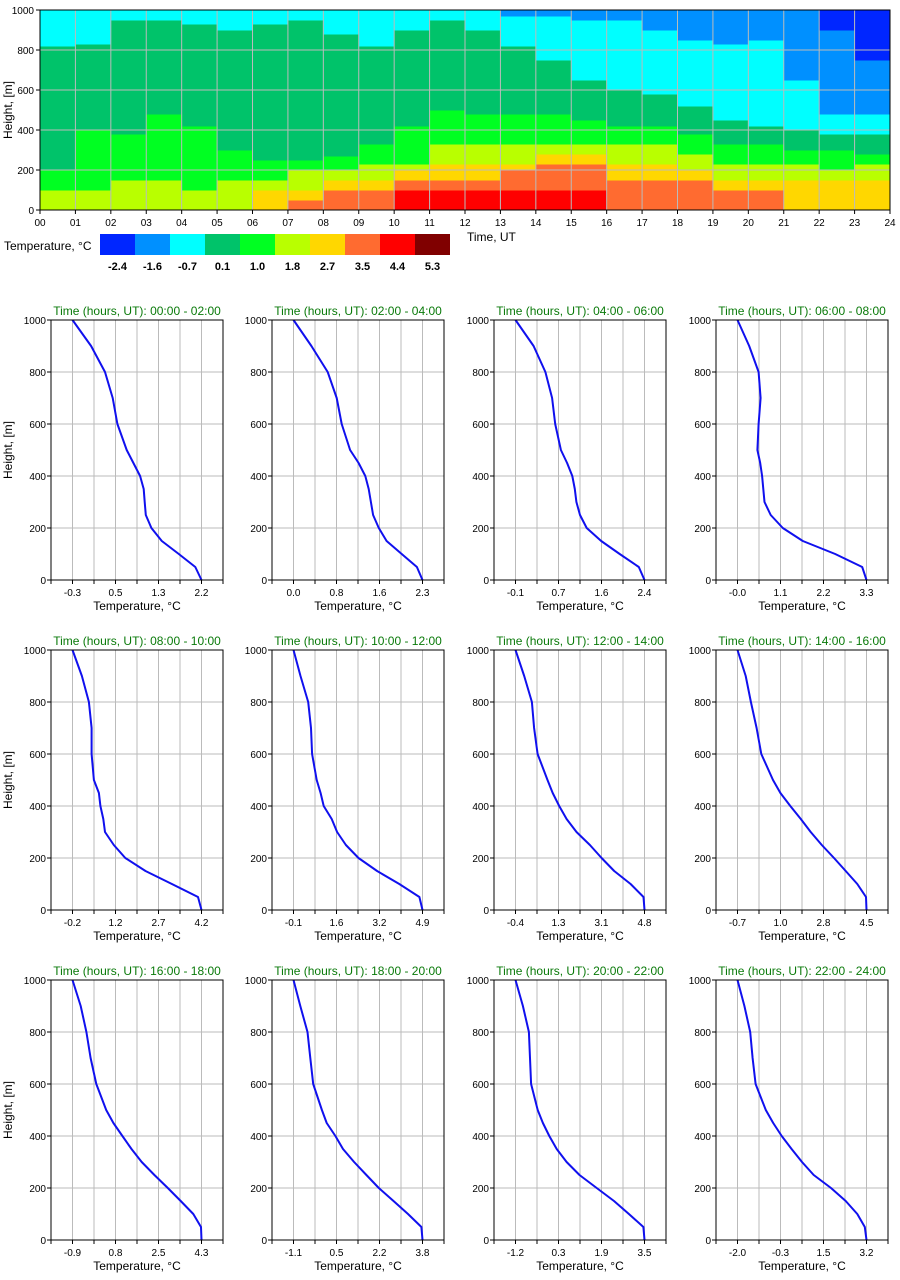 This screenshot has height=1280, width=900. What do you see at coordinates (359, 223) in the screenshot?
I see `x-tick-label: 09` at bounding box center [359, 223].